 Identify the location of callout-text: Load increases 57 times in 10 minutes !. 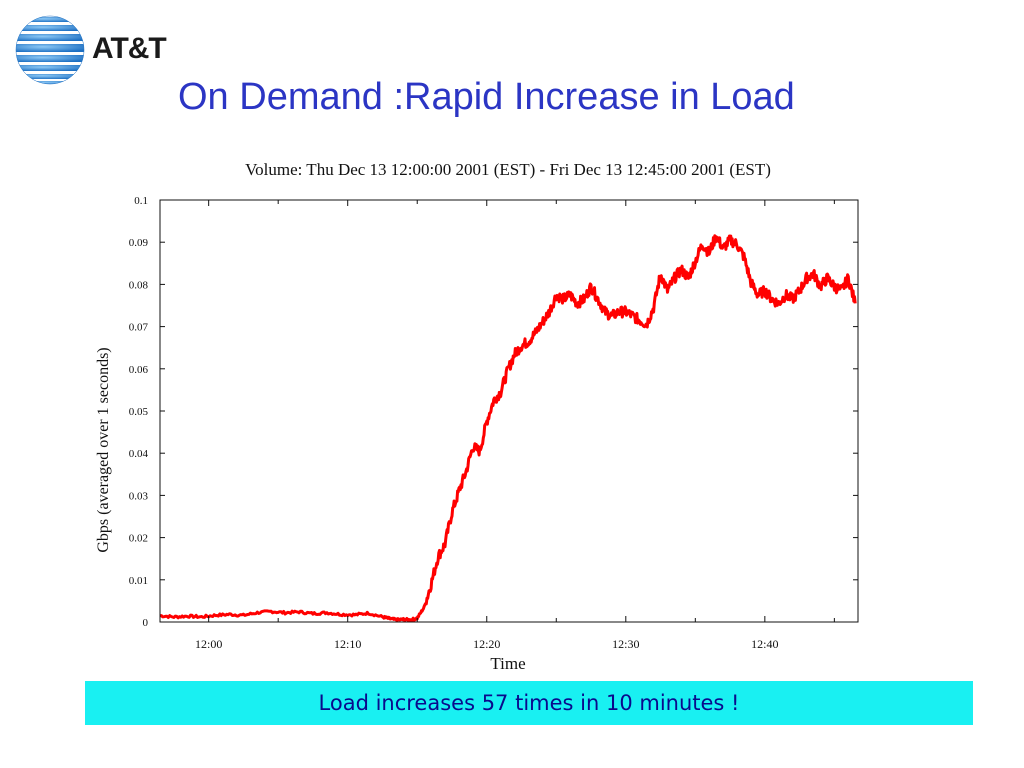
(529, 703).